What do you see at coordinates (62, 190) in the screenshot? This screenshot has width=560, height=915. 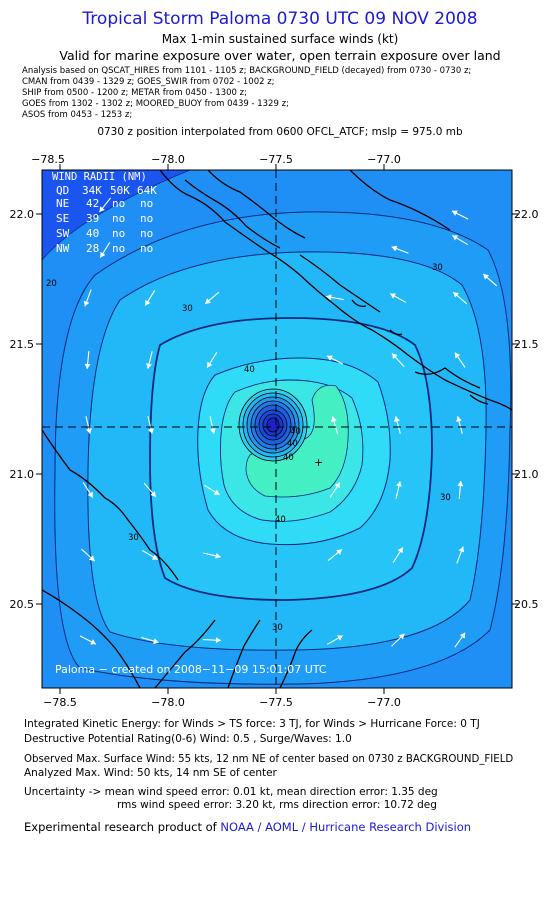 I see `wind-radii-header-qd: QD` at bounding box center [62, 190].